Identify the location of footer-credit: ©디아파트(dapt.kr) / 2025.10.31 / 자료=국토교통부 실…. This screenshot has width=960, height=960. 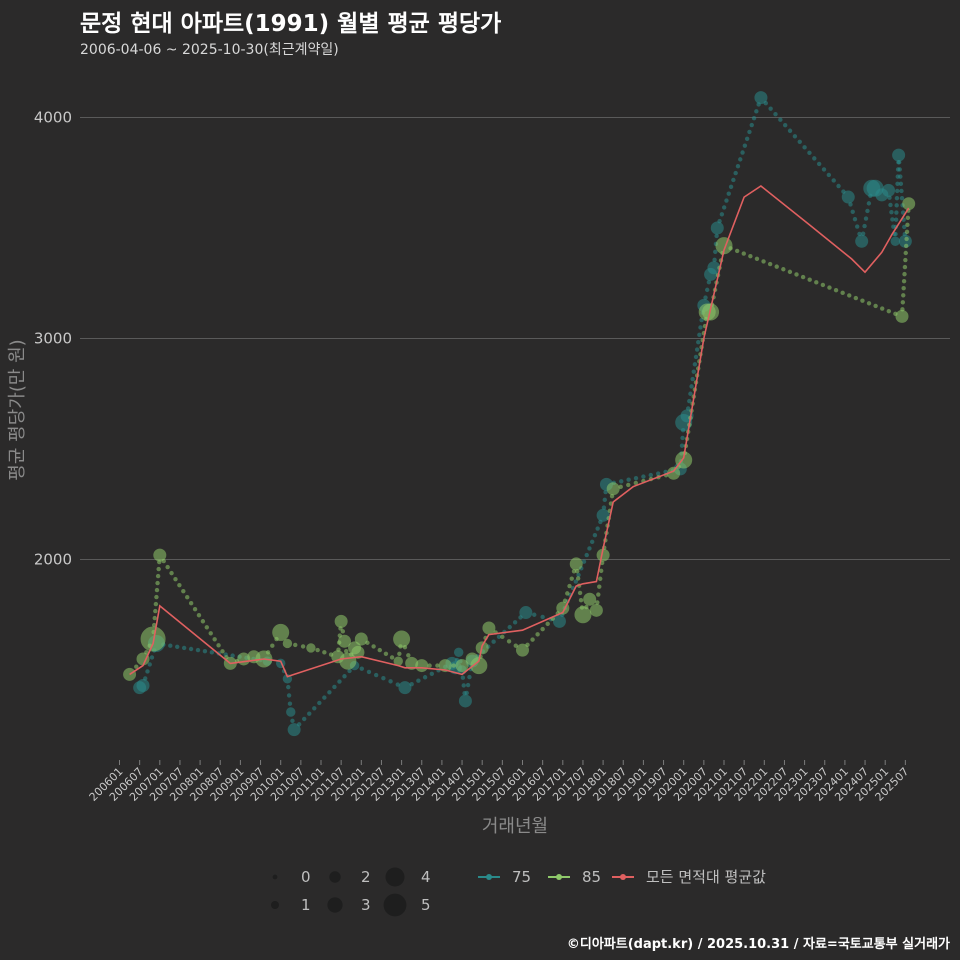
(758, 944).